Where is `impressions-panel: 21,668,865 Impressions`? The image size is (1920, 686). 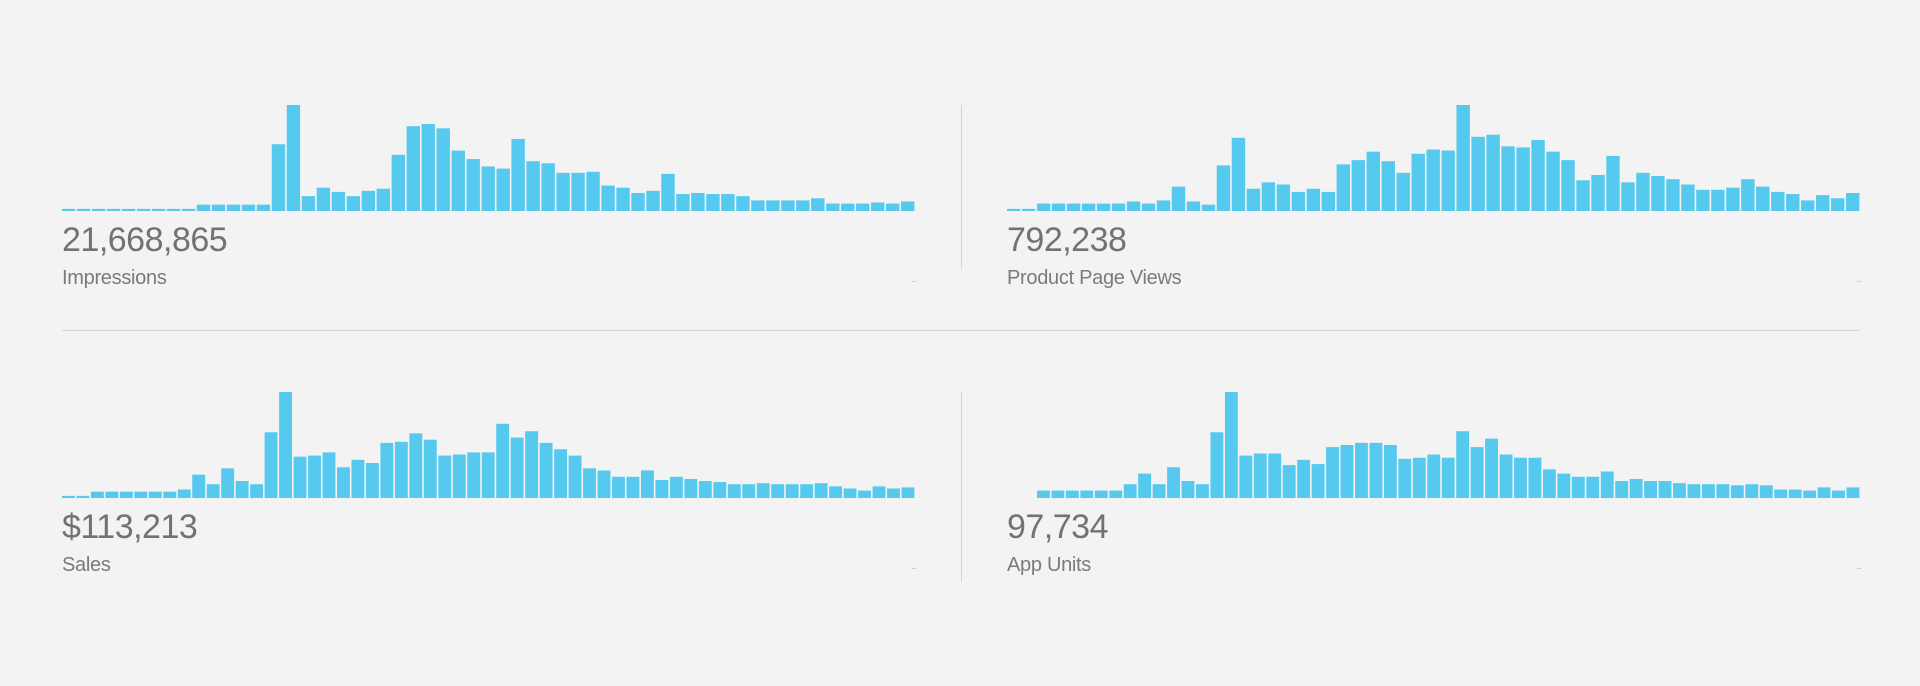
impressions-panel: 21,668,865 Impressions is located at coordinates (489, 196).